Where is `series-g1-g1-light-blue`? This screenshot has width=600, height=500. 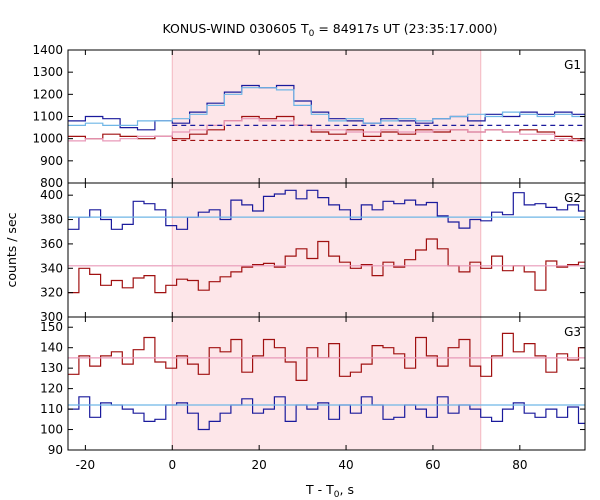 series-g1-g1-light-blue is located at coordinates (326, 106).